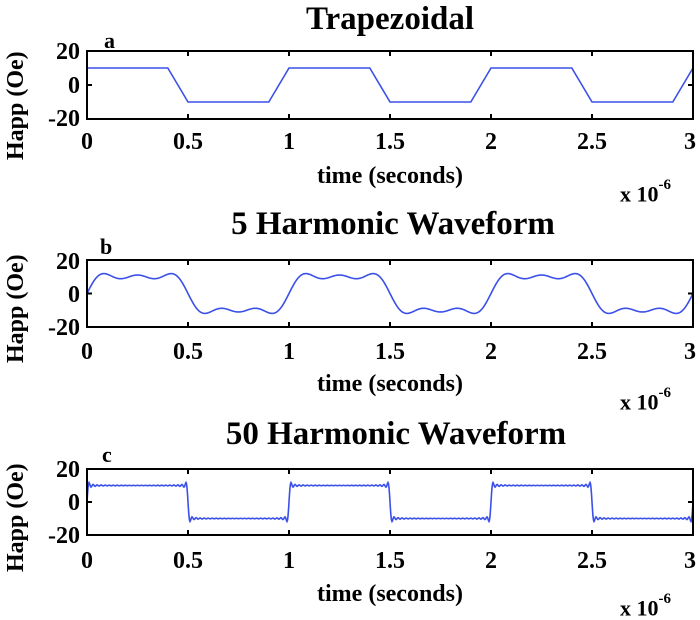  Describe the element at coordinates (396, 434) in the screenshot. I see `chart-title: 50 Harmonic Waveform` at that location.